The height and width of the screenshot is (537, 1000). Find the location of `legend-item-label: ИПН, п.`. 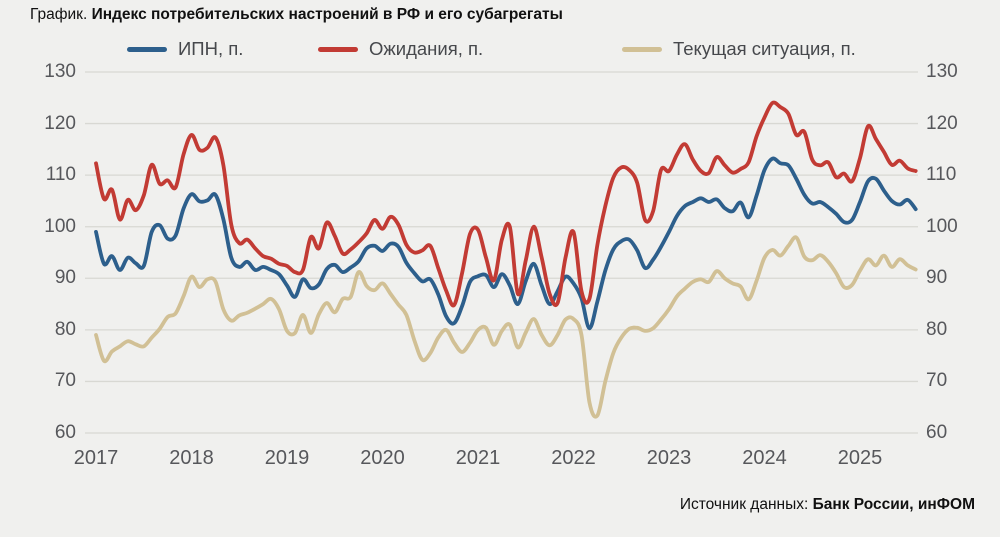

legend-item-label: ИПН, п. is located at coordinates (211, 48).